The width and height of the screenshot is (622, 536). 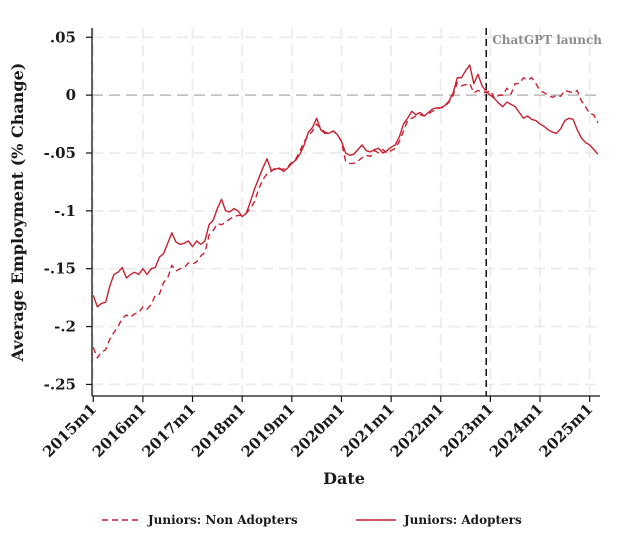 I want to click on x-axis-title: Date, so click(x=344, y=478).